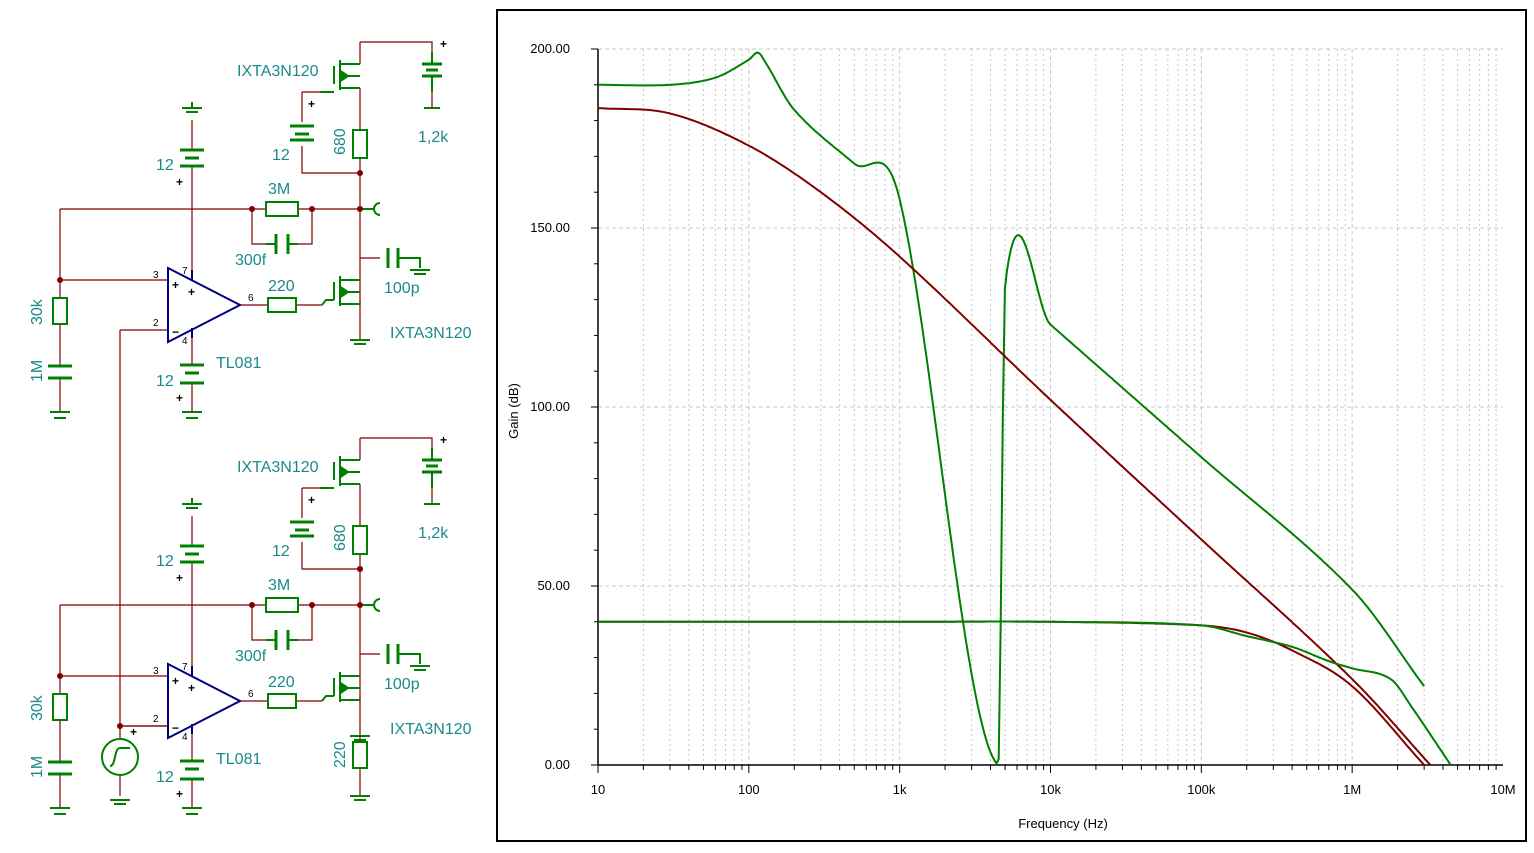 This screenshot has height=853, width=1534. I want to click on x-tick-label: 1M, so click(1352, 789).